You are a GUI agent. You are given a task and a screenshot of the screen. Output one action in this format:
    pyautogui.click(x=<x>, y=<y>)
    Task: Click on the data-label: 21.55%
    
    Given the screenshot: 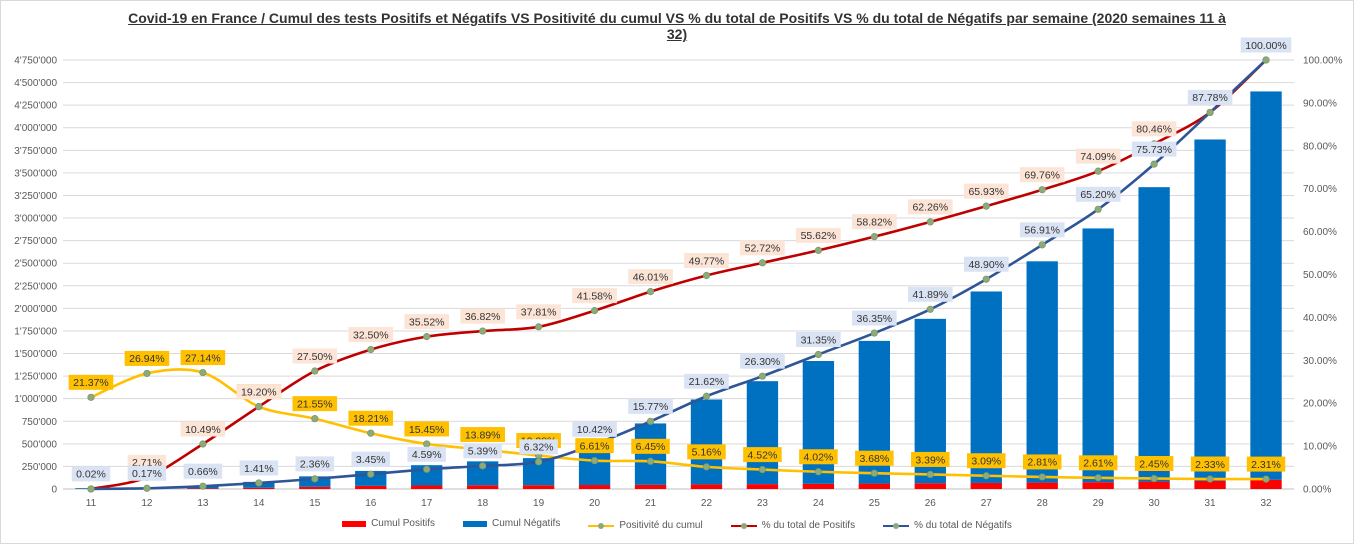 What is the action you would take?
    pyautogui.click(x=315, y=404)
    